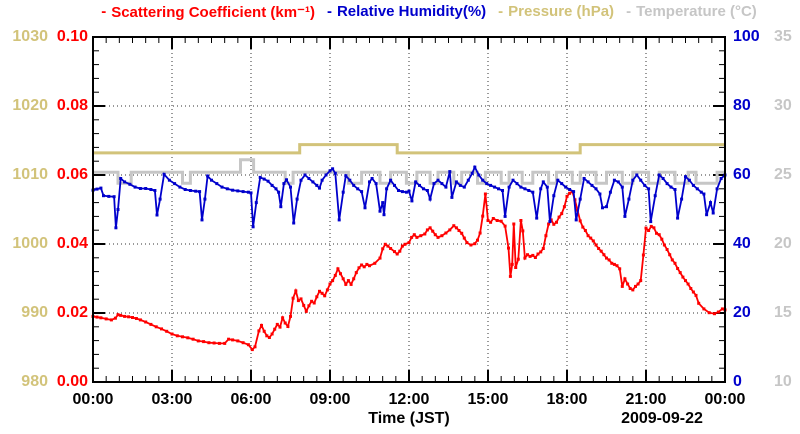 The height and width of the screenshot is (434, 800). I want to click on pressure-tick-label: 1030, so click(30, 36).